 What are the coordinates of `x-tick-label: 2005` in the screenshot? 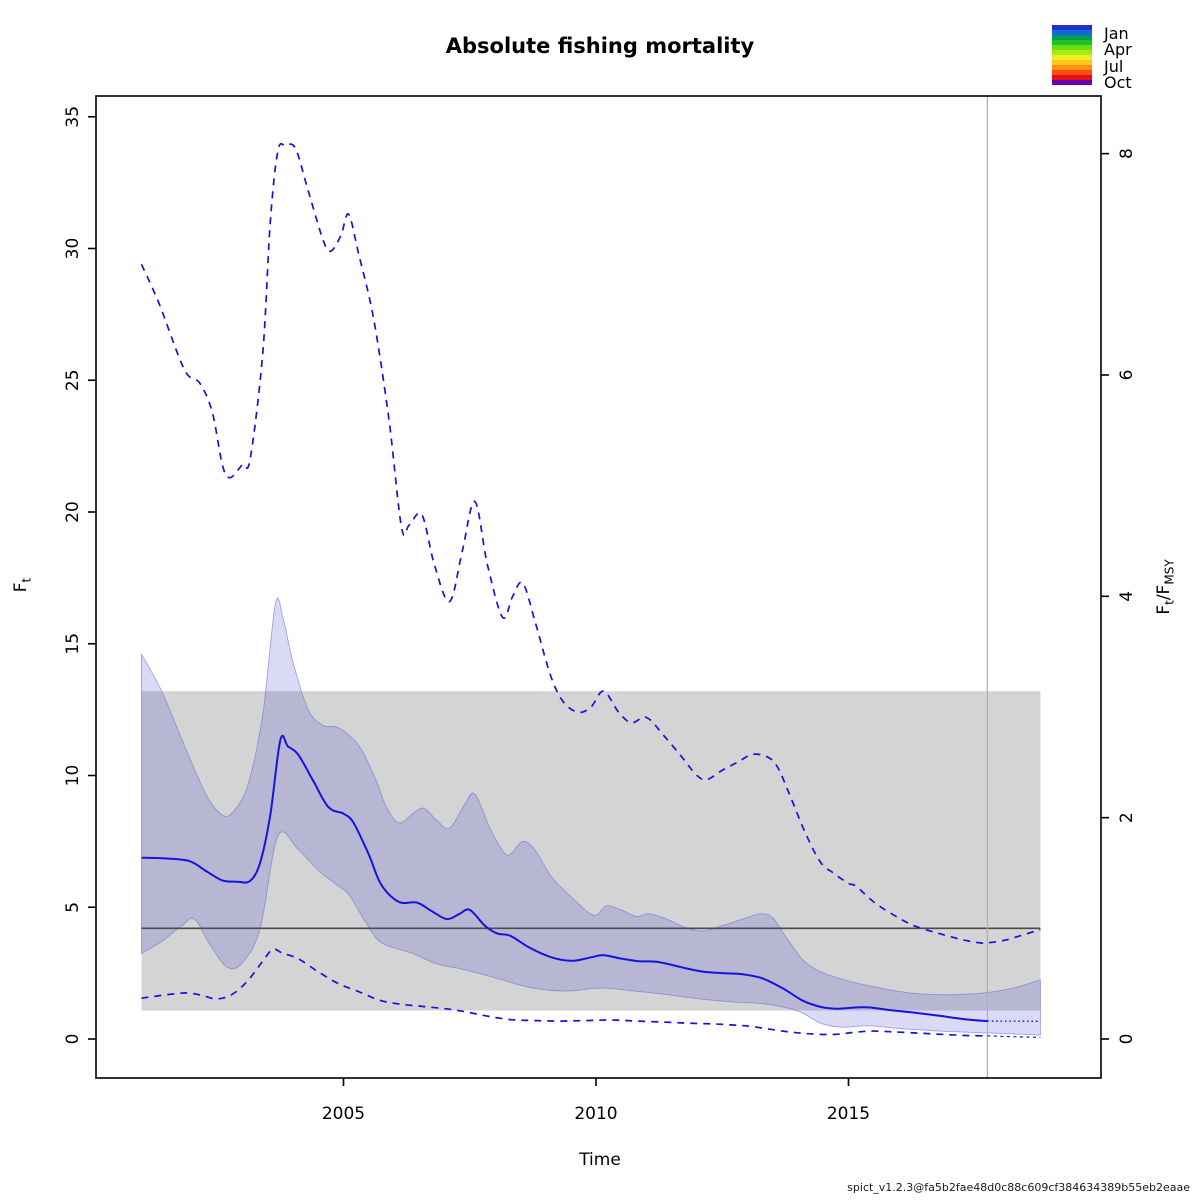 It's located at (343, 1114).